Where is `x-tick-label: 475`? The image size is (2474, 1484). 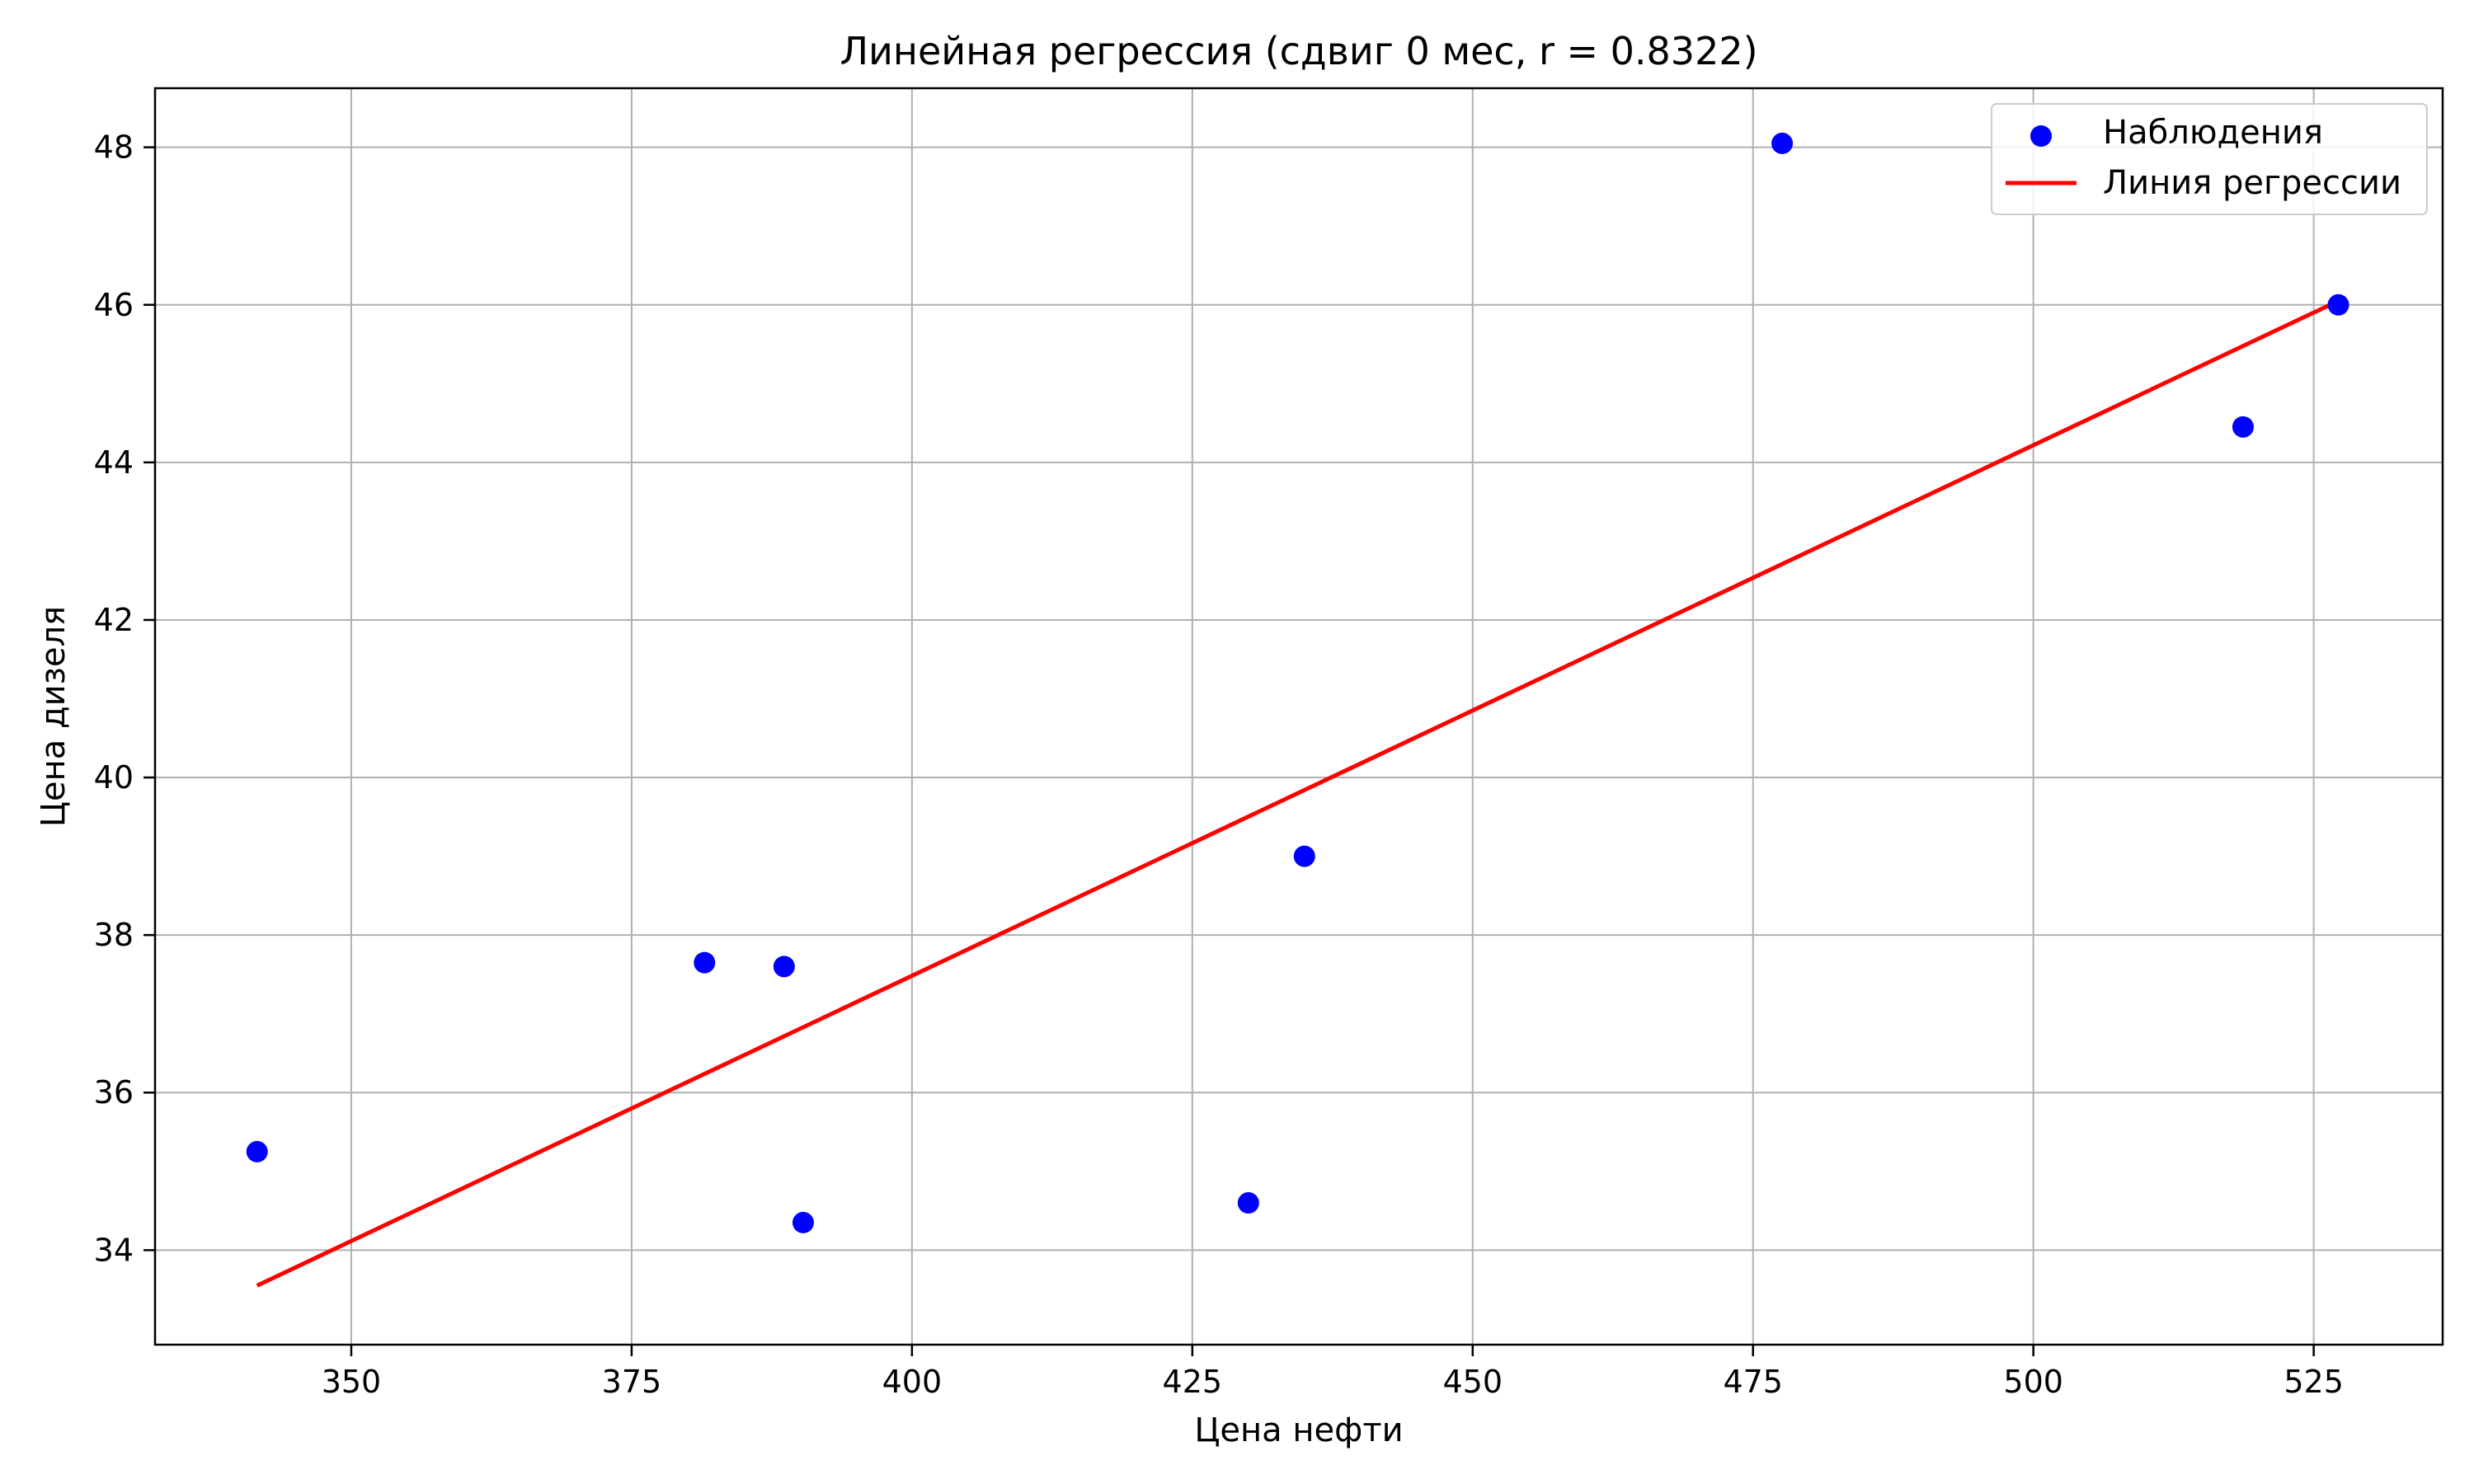
x-tick-label: 475 is located at coordinates (1753, 1382).